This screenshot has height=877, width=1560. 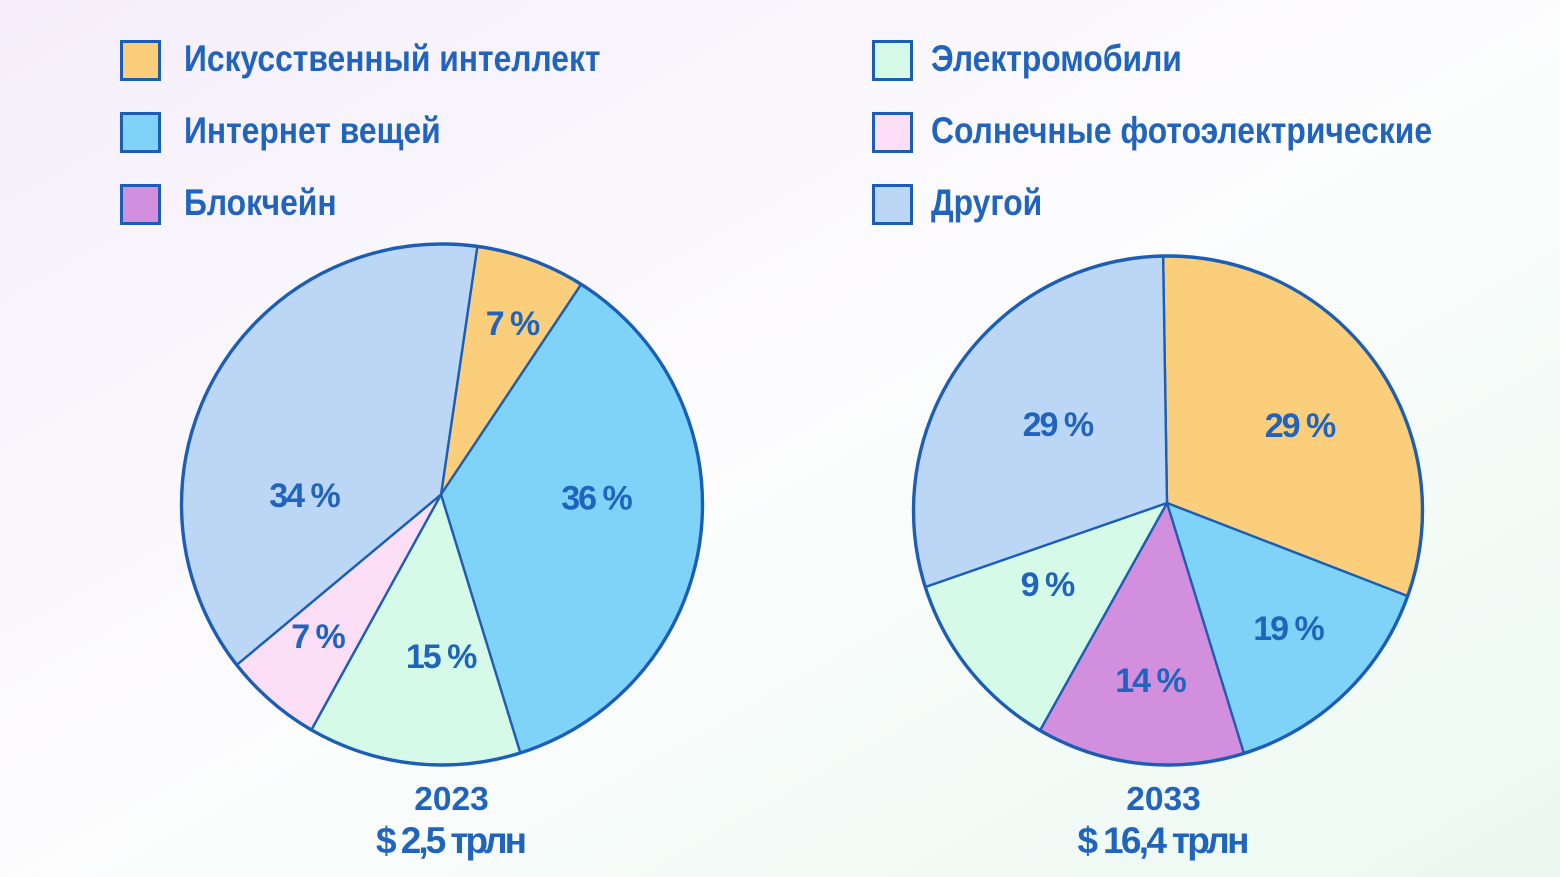 What do you see at coordinates (1048, 585) in the screenshot?
I see `svg-text: 9 %` at bounding box center [1048, 585].